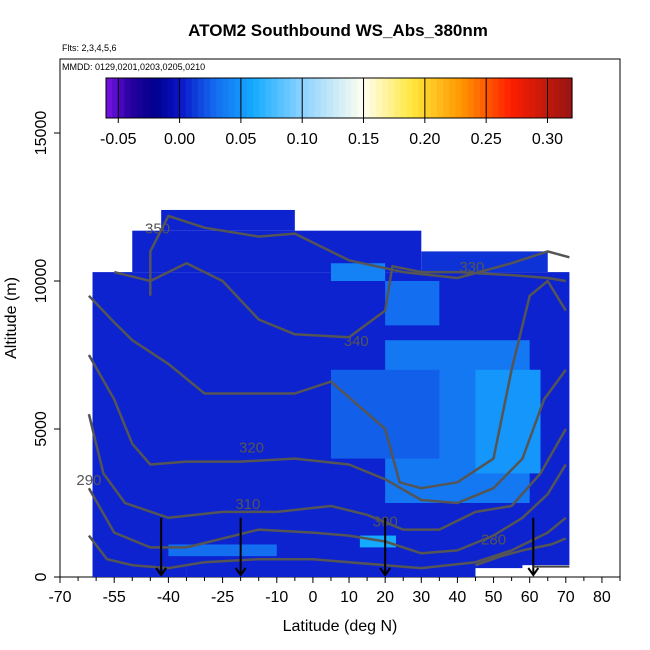  What do you see at coordinates (424, 139) in the screenshot?
I see `colorbar-tick-label-5: 0.20` at bounding box center [424, 139].